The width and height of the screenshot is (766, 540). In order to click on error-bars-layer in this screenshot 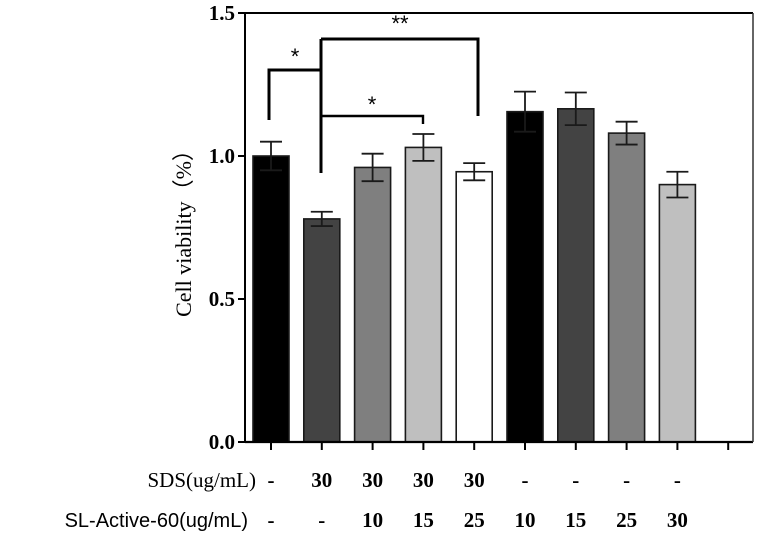, I will do `click(474, 158)`.